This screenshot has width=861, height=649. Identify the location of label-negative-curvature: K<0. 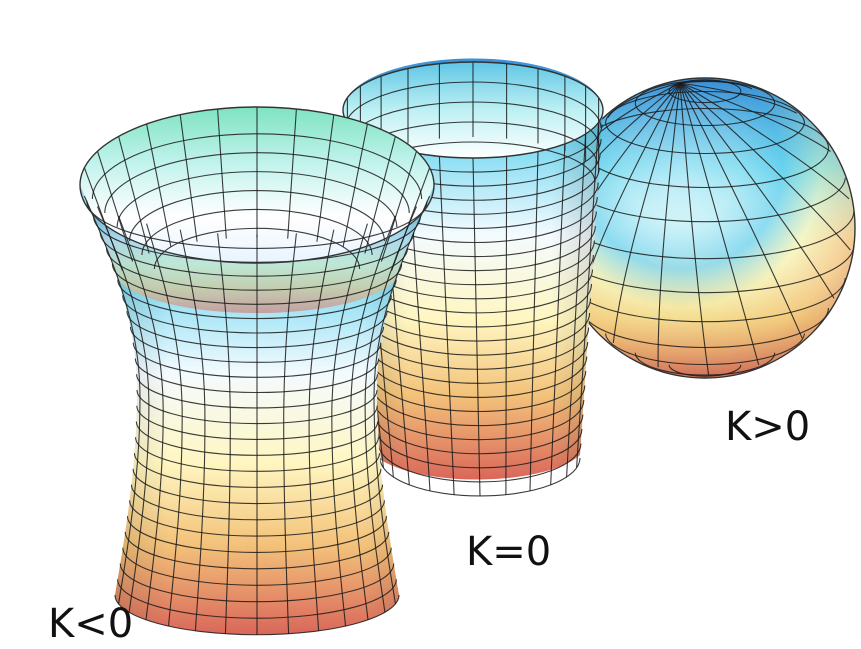
(90, 624).